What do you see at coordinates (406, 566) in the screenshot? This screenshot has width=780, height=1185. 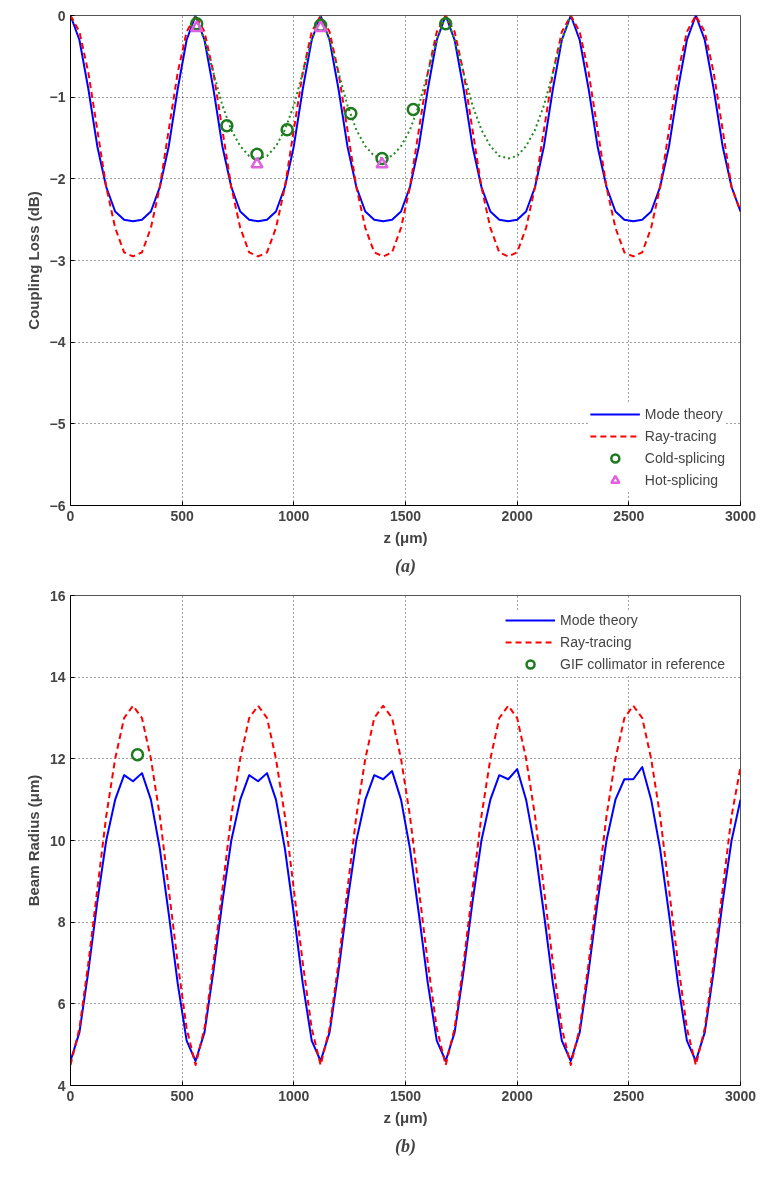 I see `text: (a)` at bounding box center [406, 566].